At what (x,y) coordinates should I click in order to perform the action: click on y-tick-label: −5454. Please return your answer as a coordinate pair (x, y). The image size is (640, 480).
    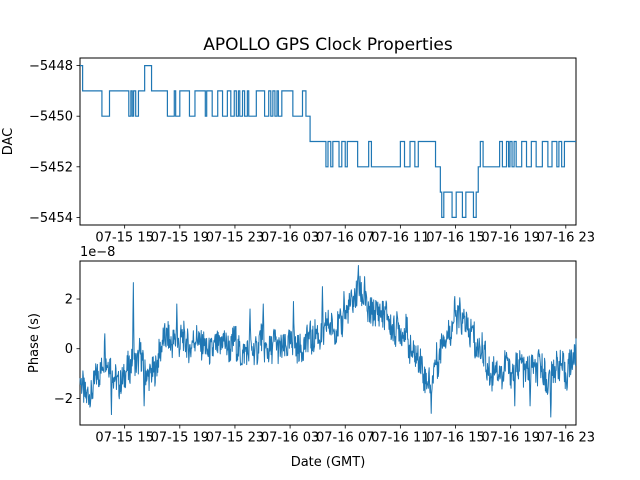
    Looking at the image, I should click on (51, 218).